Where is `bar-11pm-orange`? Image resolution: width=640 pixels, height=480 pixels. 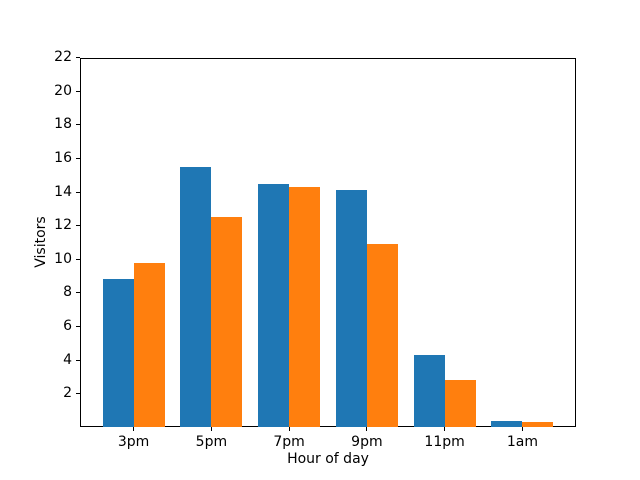
bar-11pm-orange is located at coordinates (460, 404).